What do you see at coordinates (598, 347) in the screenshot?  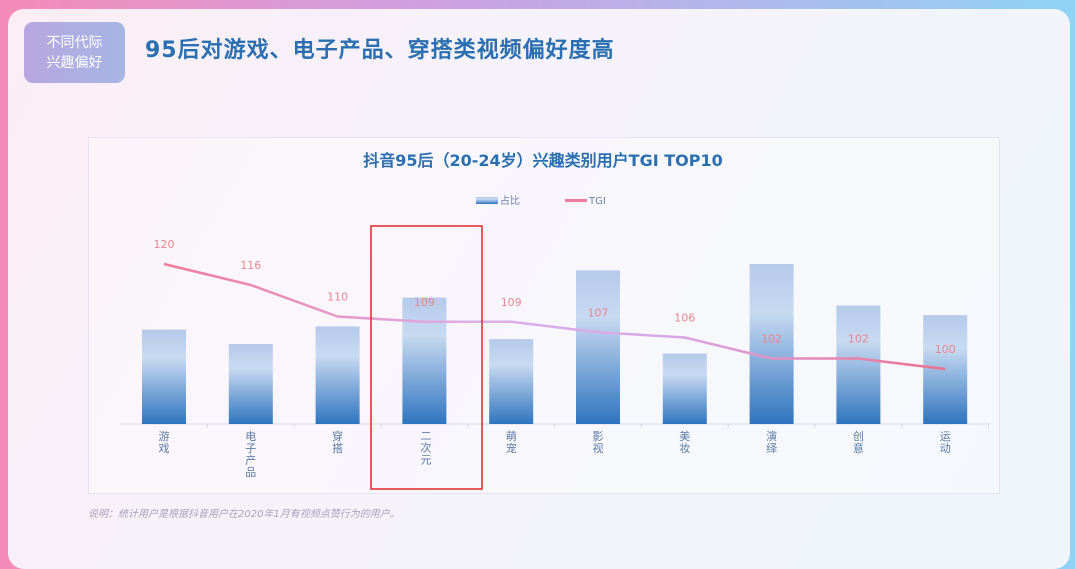 I see `bar-影视` at bounding box center [598, 347].